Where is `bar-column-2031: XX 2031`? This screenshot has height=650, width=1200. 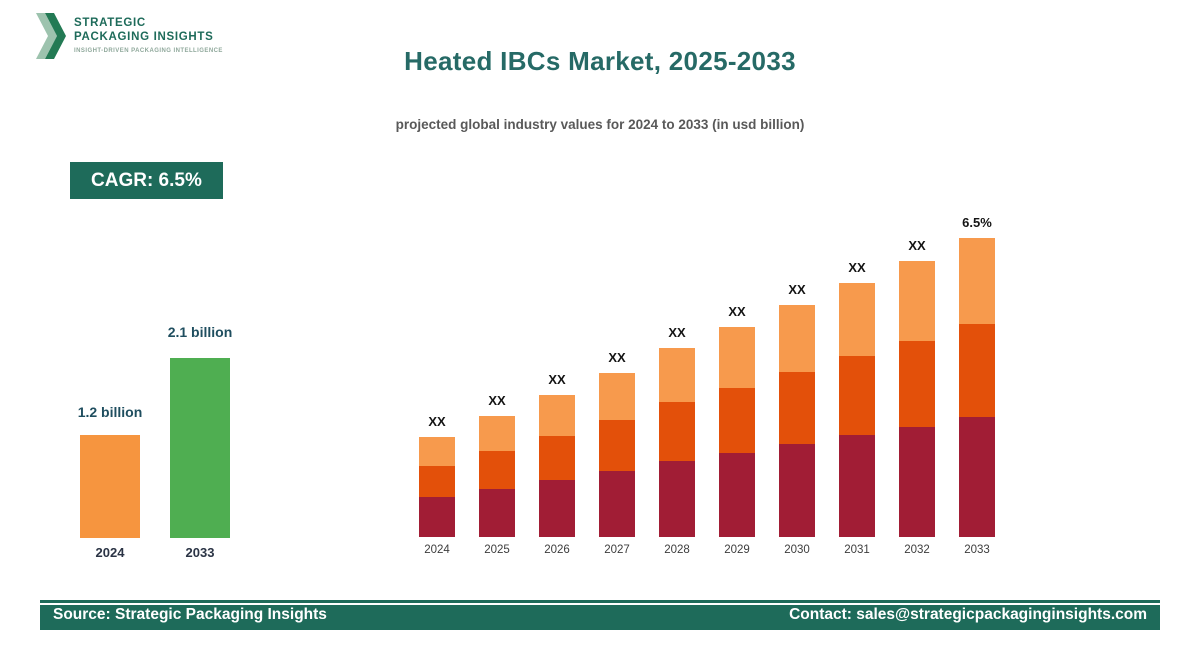
bar-column-2031: XX 2031 is located at coordinates (857, 408).